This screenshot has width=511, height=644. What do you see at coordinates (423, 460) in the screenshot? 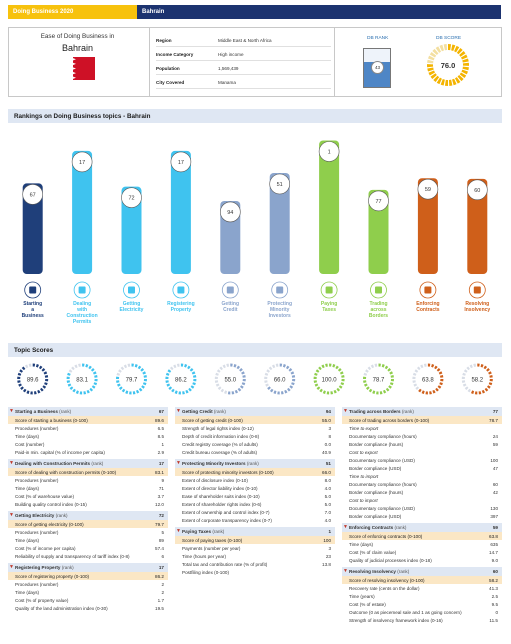
I see `indicator-row: Documentary compliance (USD) 100` at bounding box center [423, 460].